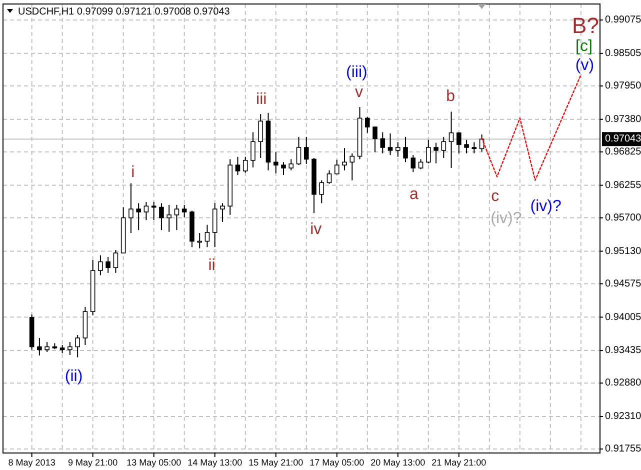 This screenshot has width=641, height=470. I want to click on y-tick-label: 0.95130, so click(623, 251).